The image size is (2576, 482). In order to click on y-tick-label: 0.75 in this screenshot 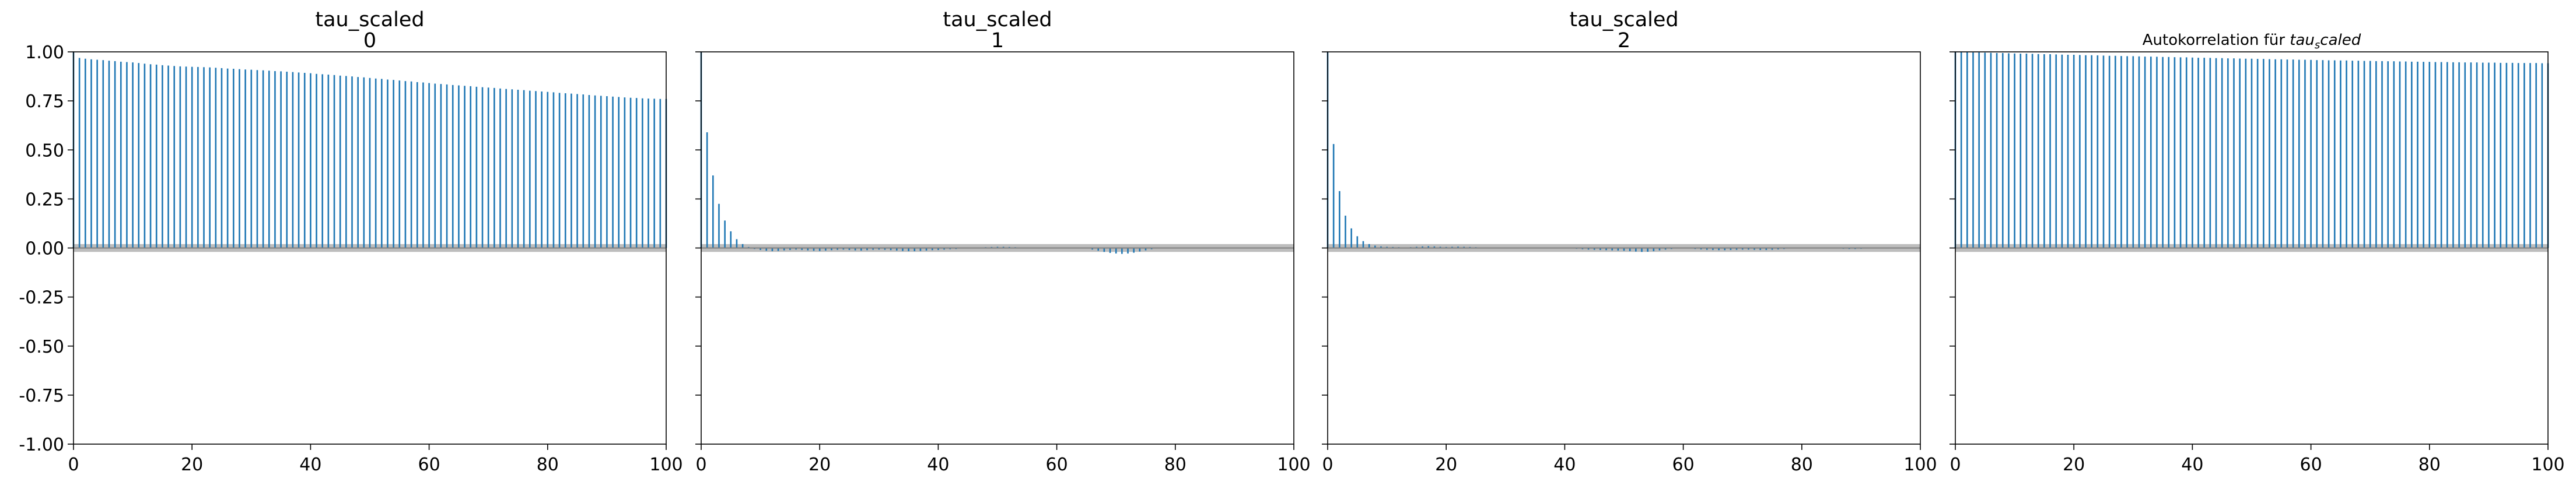, I will do `click(44, 102)`.